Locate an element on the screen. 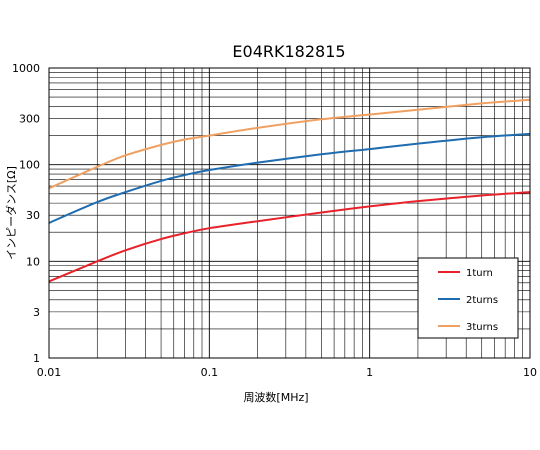 The image size is (540, 450). y-tick-label: 1 is located at coordinates (36, 358).